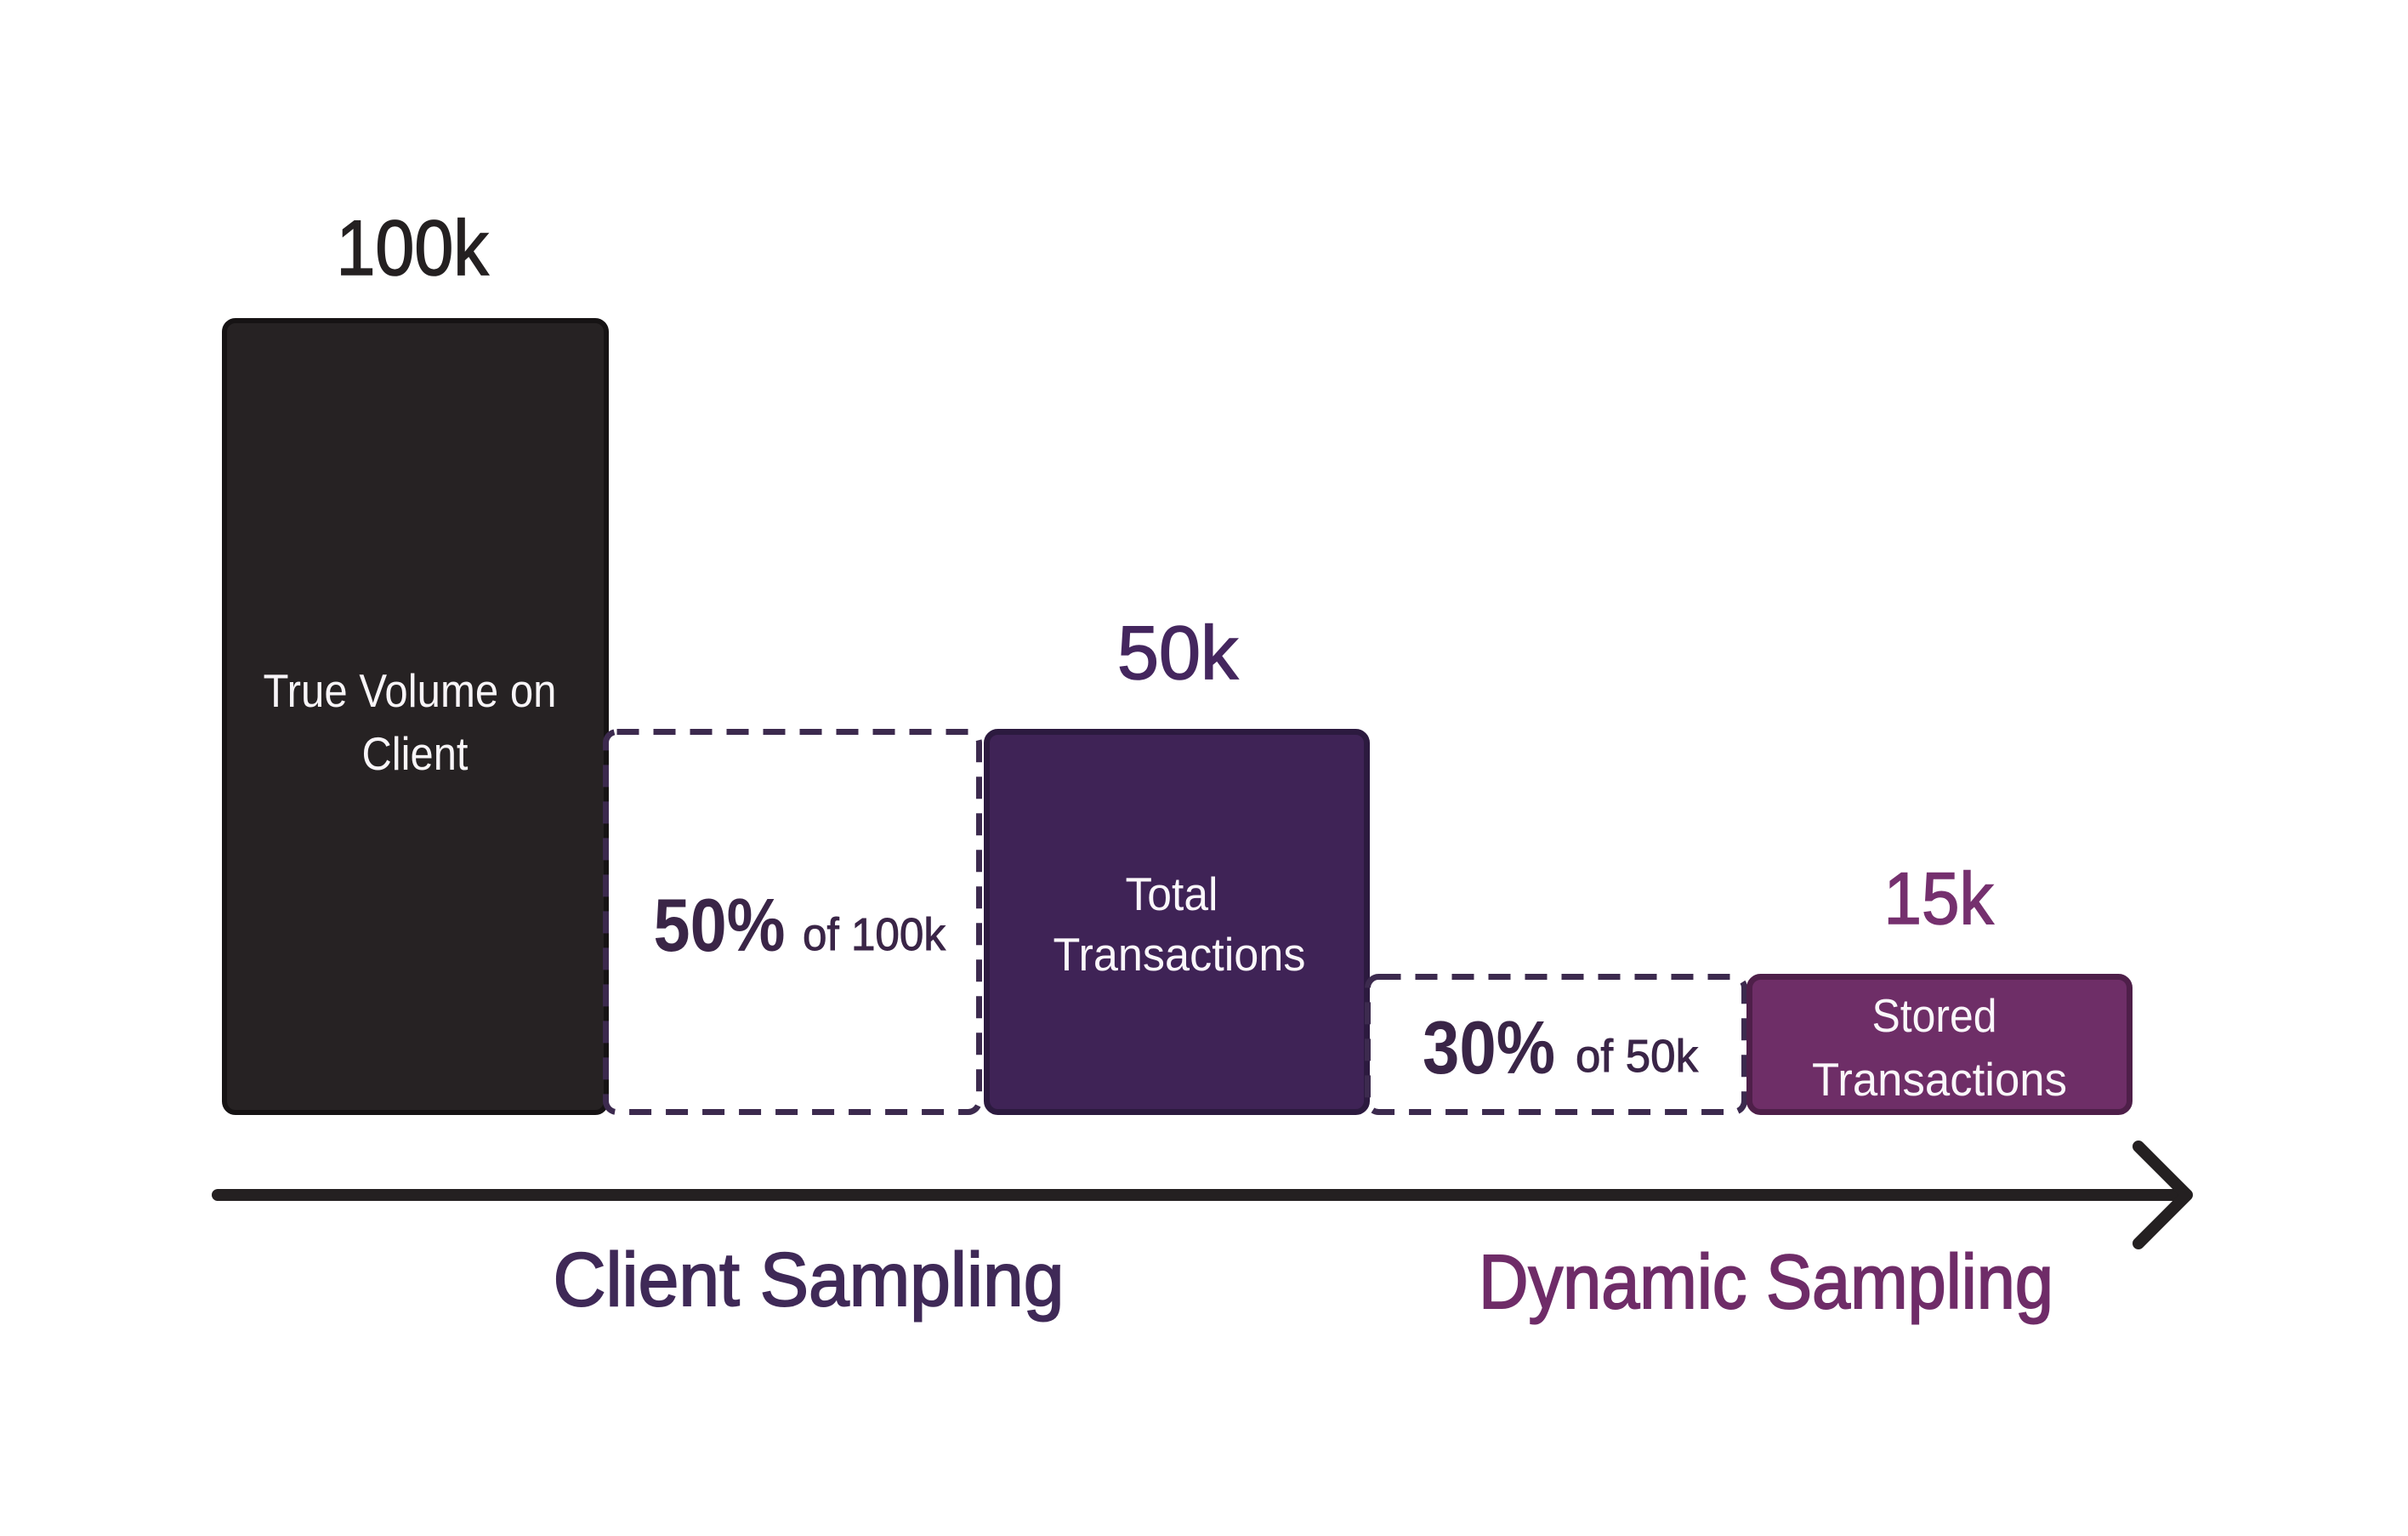  Describe the element at coordinates (1939, 899) in the screenshot. I see `svg-text: 15k` at that location.